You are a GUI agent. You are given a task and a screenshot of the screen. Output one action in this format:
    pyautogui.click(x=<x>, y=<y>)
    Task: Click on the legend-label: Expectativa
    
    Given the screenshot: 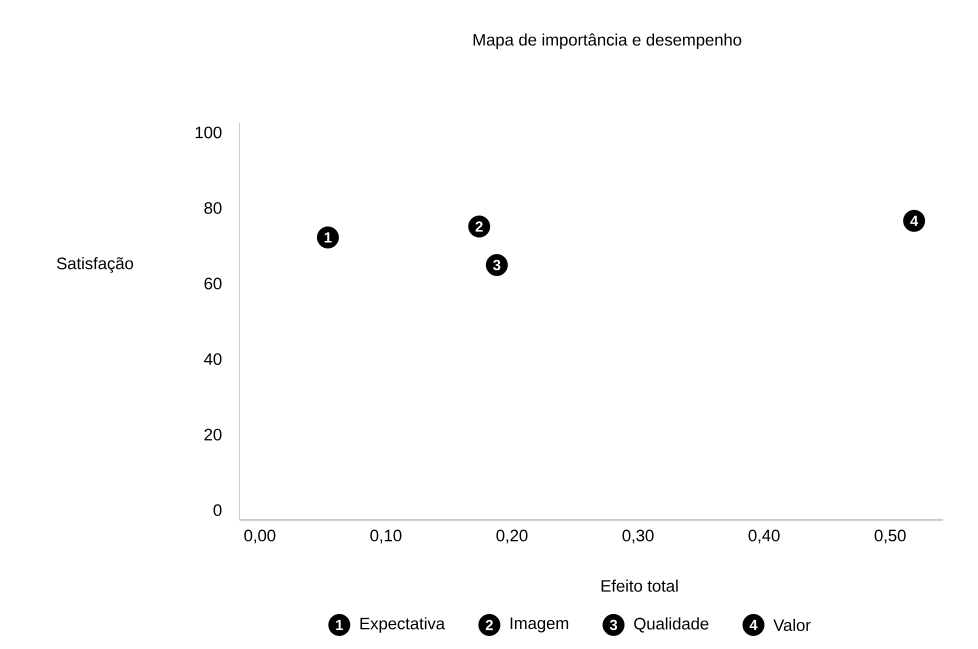 What is the action you would take?
    pyautogui.click(x=403, y=624)
    